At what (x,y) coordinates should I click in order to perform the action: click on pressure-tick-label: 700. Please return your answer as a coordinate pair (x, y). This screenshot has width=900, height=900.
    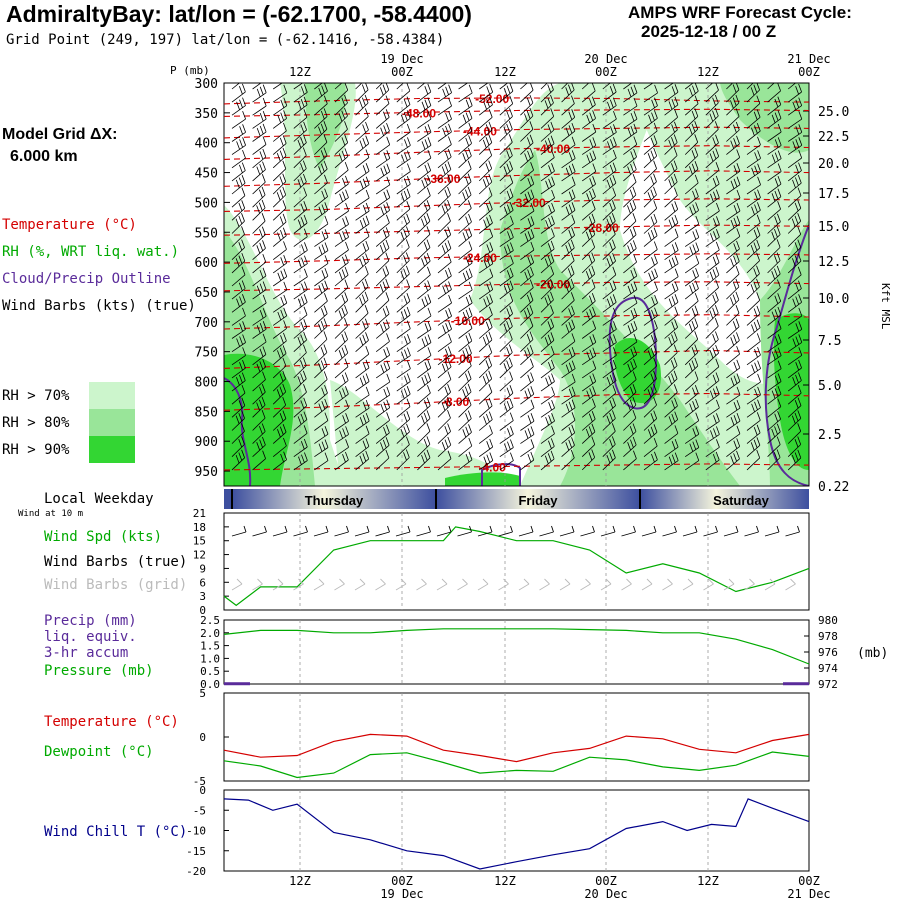
    Looking at the image, I should click on (206, 323).